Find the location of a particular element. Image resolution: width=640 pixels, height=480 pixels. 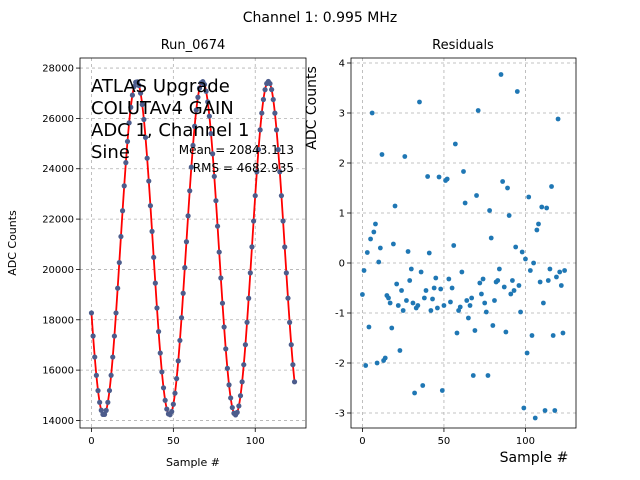

right-x-tick-label: 50 is located at coordinates (444, 441).